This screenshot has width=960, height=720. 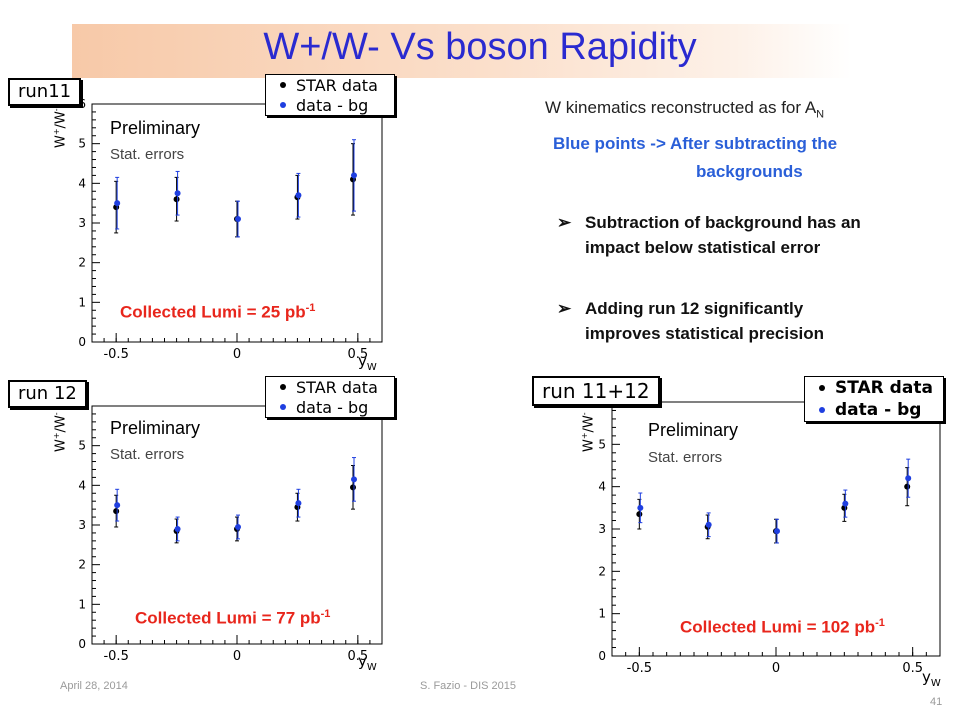 What do you see at coordinates (596, 391) in the screenshot?
I see `run-label: run 11+12` at bounding box center [596, 391].